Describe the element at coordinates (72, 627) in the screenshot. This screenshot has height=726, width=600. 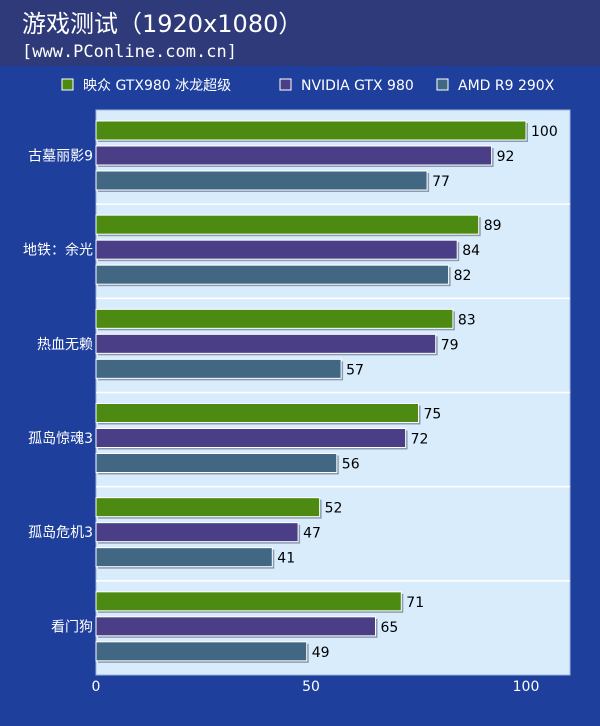
I see `category-label: 看门狗` at that location.